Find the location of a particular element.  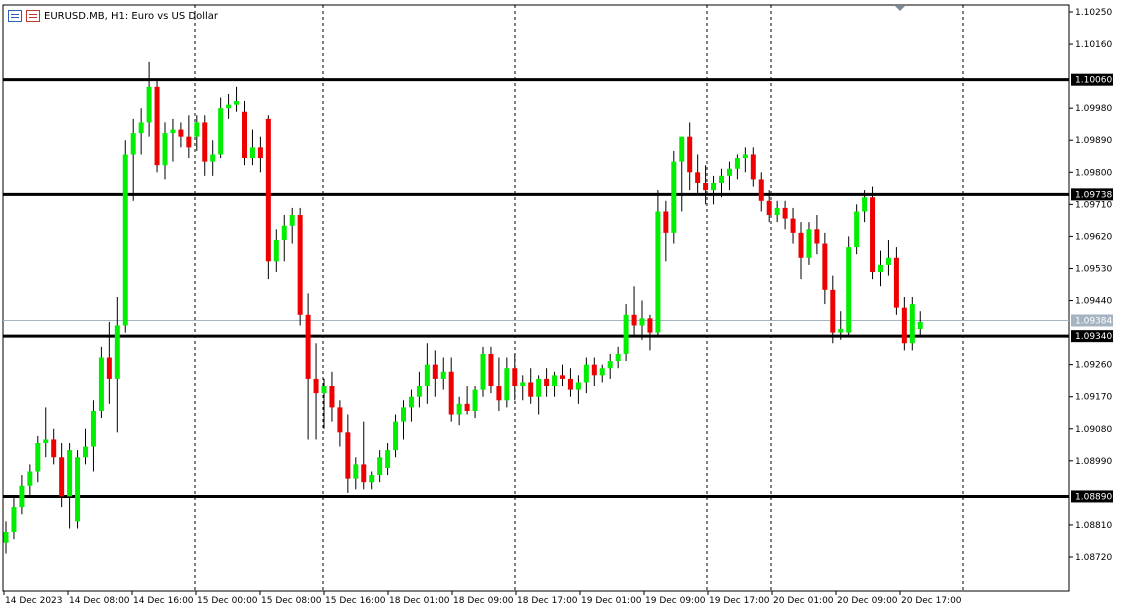

chart-header: EURUSD.MB, H1: Euro vs US Dollar is located at coordinates (113, 16).